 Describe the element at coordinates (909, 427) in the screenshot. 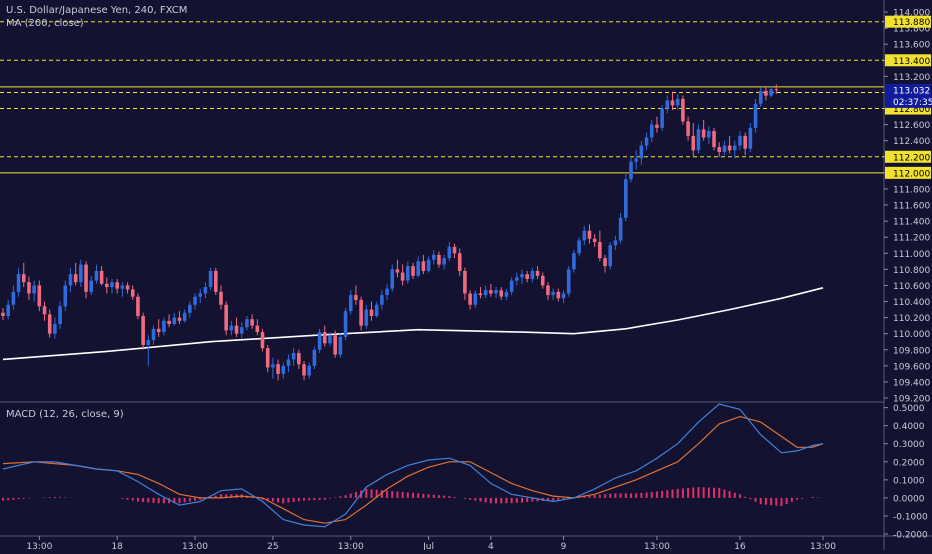

I see `macd-tick-label: 0.4000` at that location.